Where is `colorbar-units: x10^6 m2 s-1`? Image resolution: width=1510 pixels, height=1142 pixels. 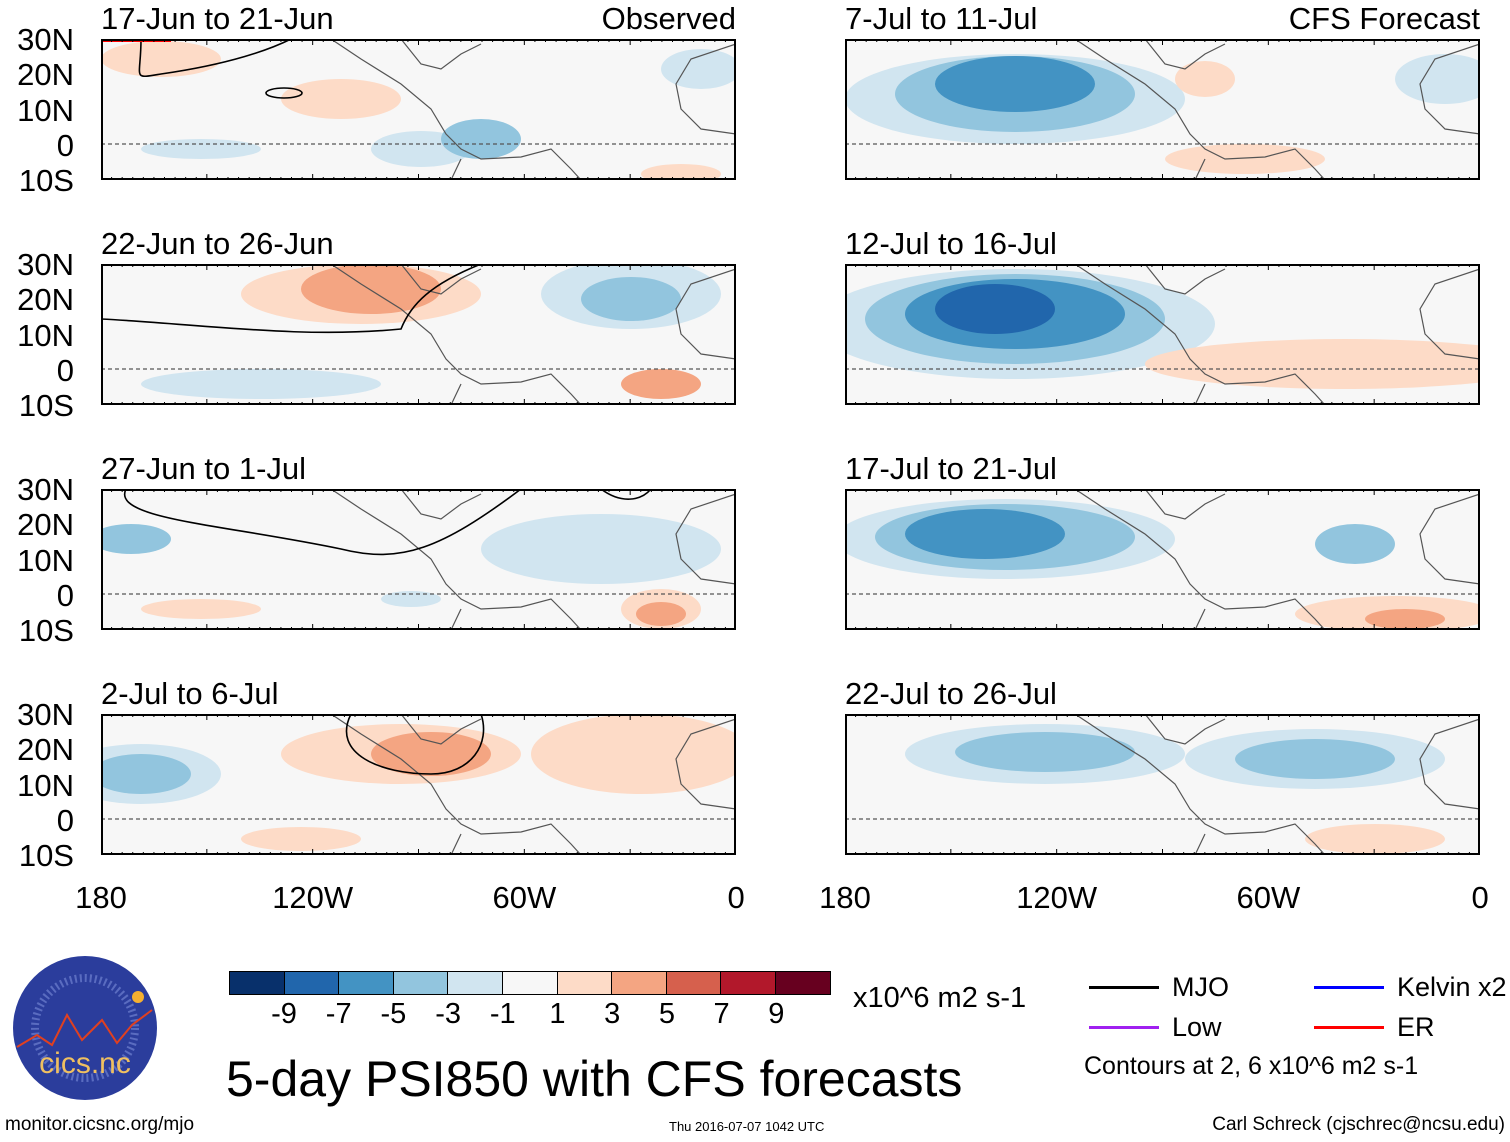
colorbar-units: x10^6 m2 s-1 is located at coordinates (940, 998).